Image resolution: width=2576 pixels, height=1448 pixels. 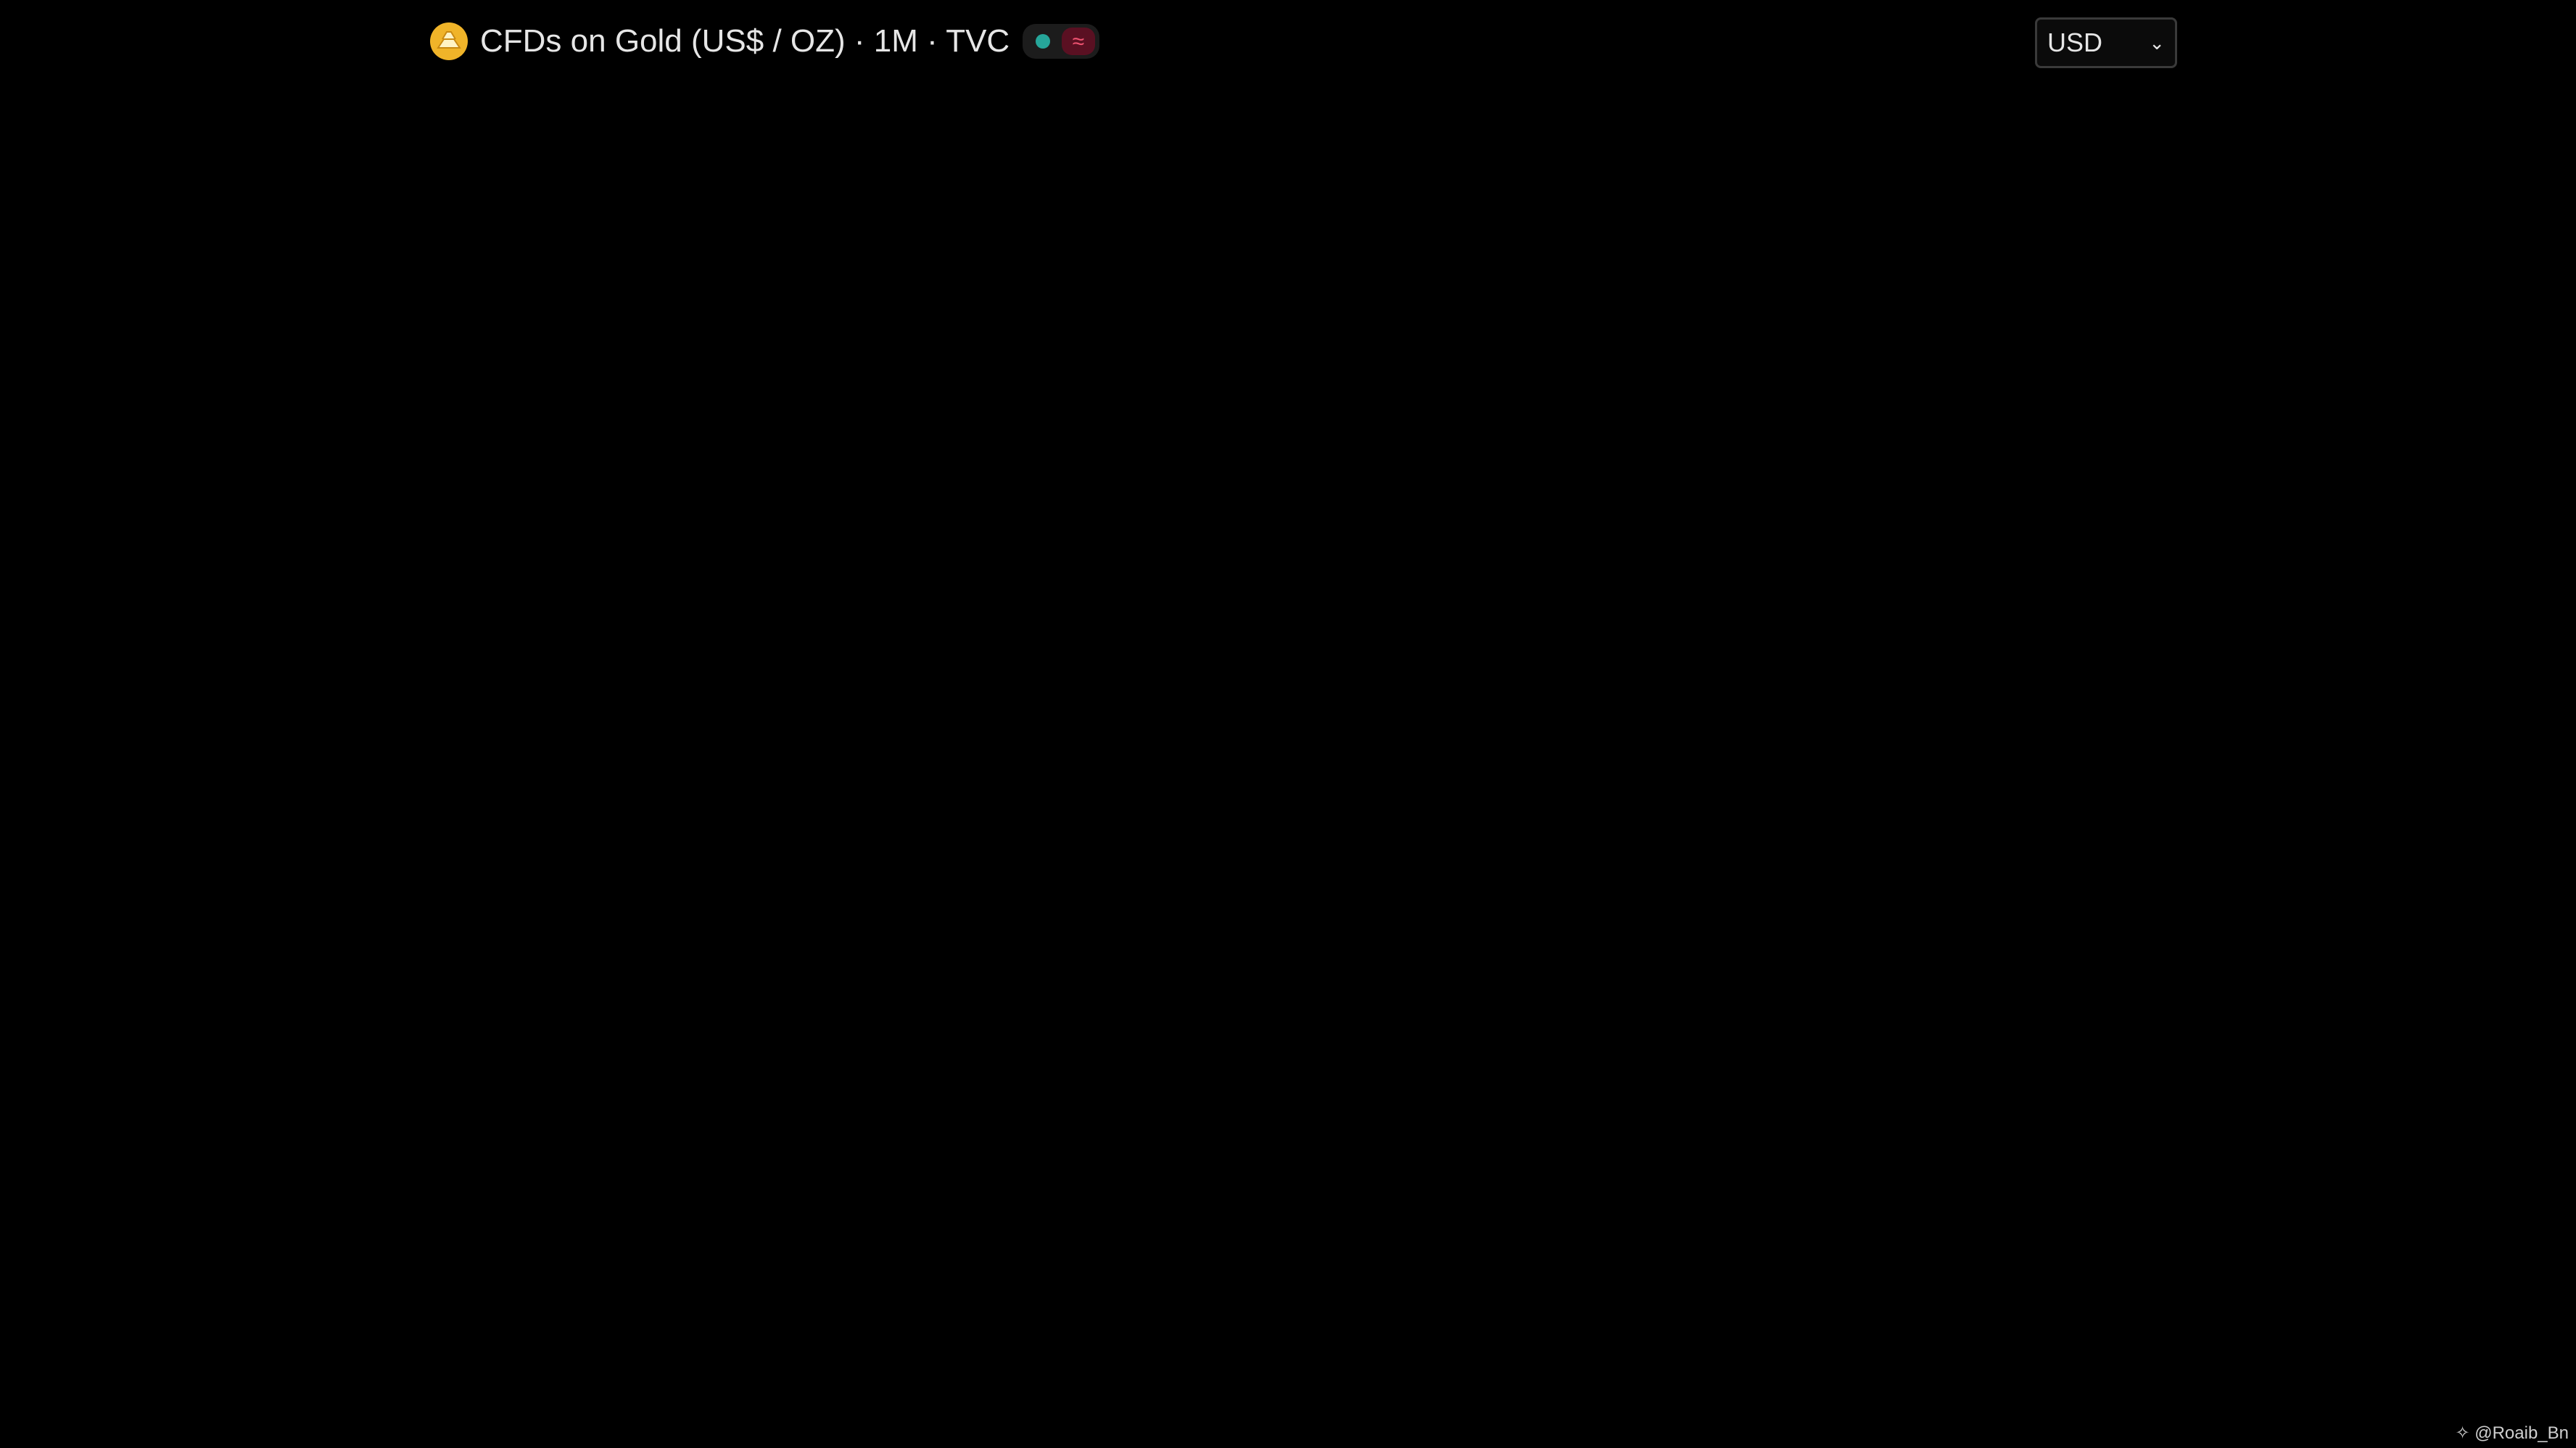 What do you see at coordinates (2074, 1368) in the screenshot?
I see `y-tick-label: 0.000` at bounding box center [2074, 1368].